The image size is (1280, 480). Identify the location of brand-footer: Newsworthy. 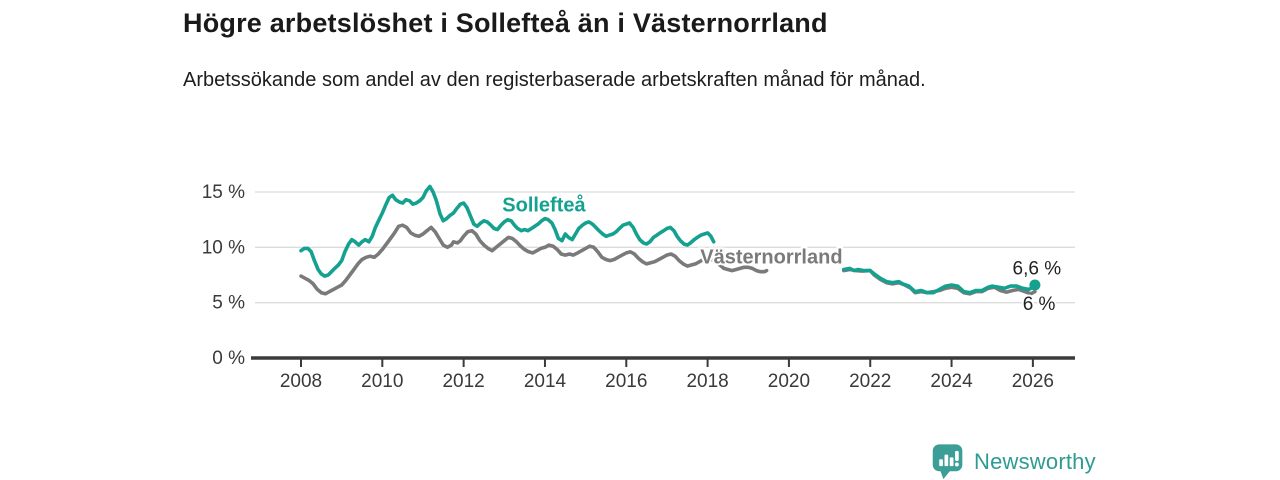
(1013, 461).